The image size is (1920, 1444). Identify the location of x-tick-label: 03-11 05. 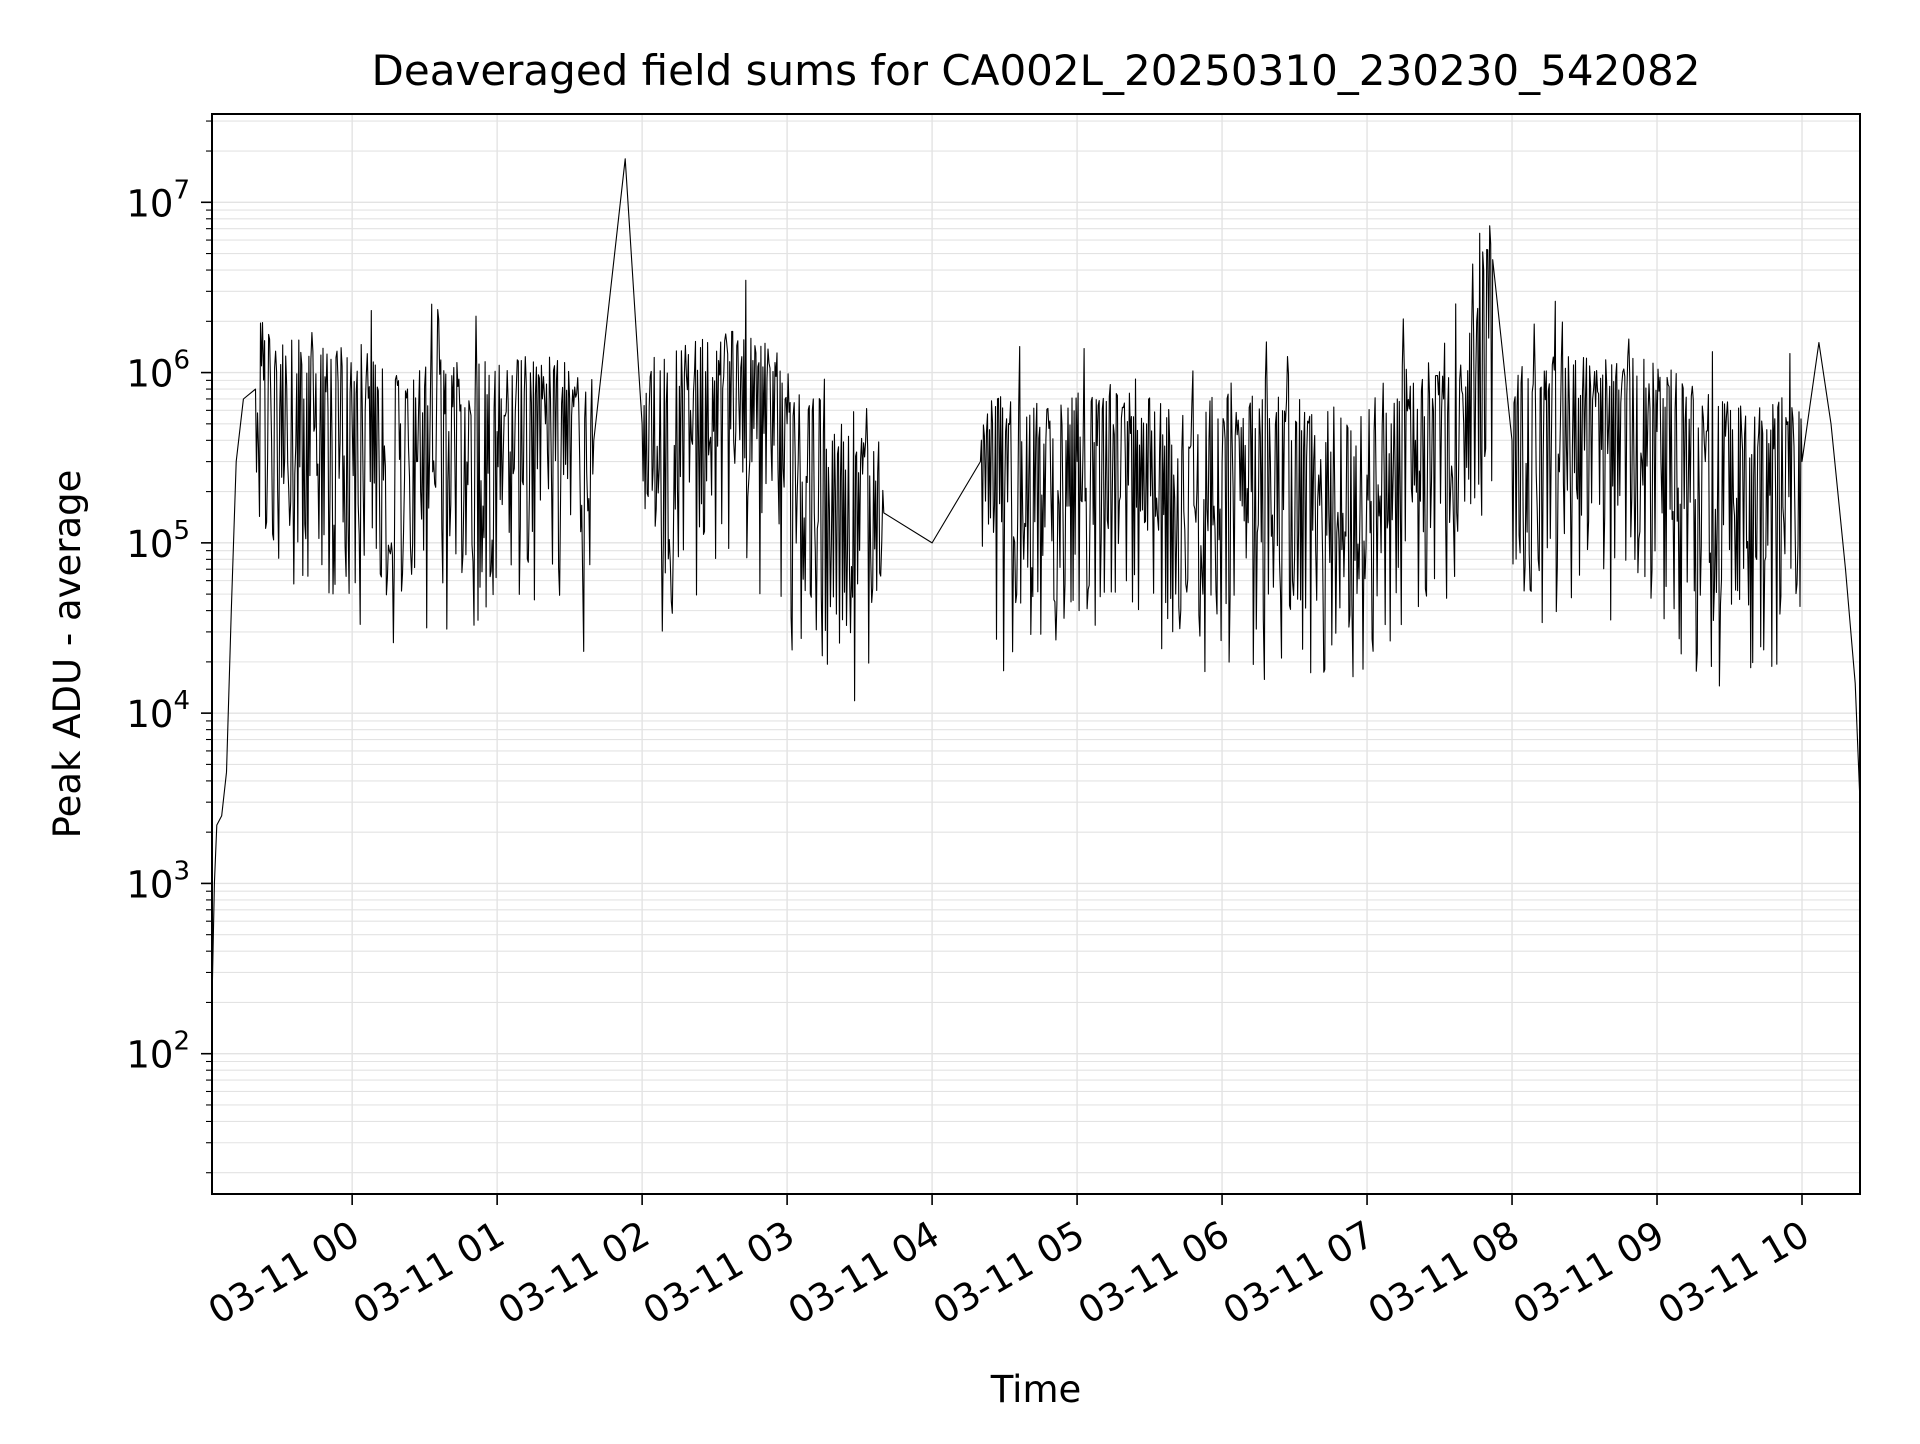
(1009, 1273).